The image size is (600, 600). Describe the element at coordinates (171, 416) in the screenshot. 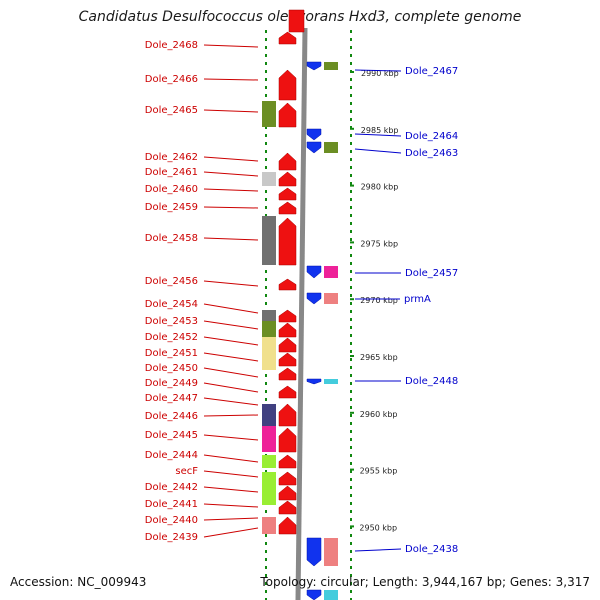

I see `left-gene-label: Dole_2446` at that location.